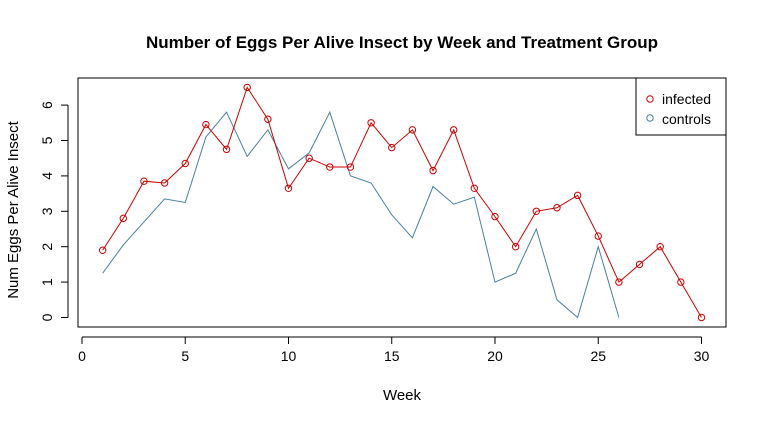 The image size is (767, 425). I want to click on legend-marker-infected, so click(650, 99).